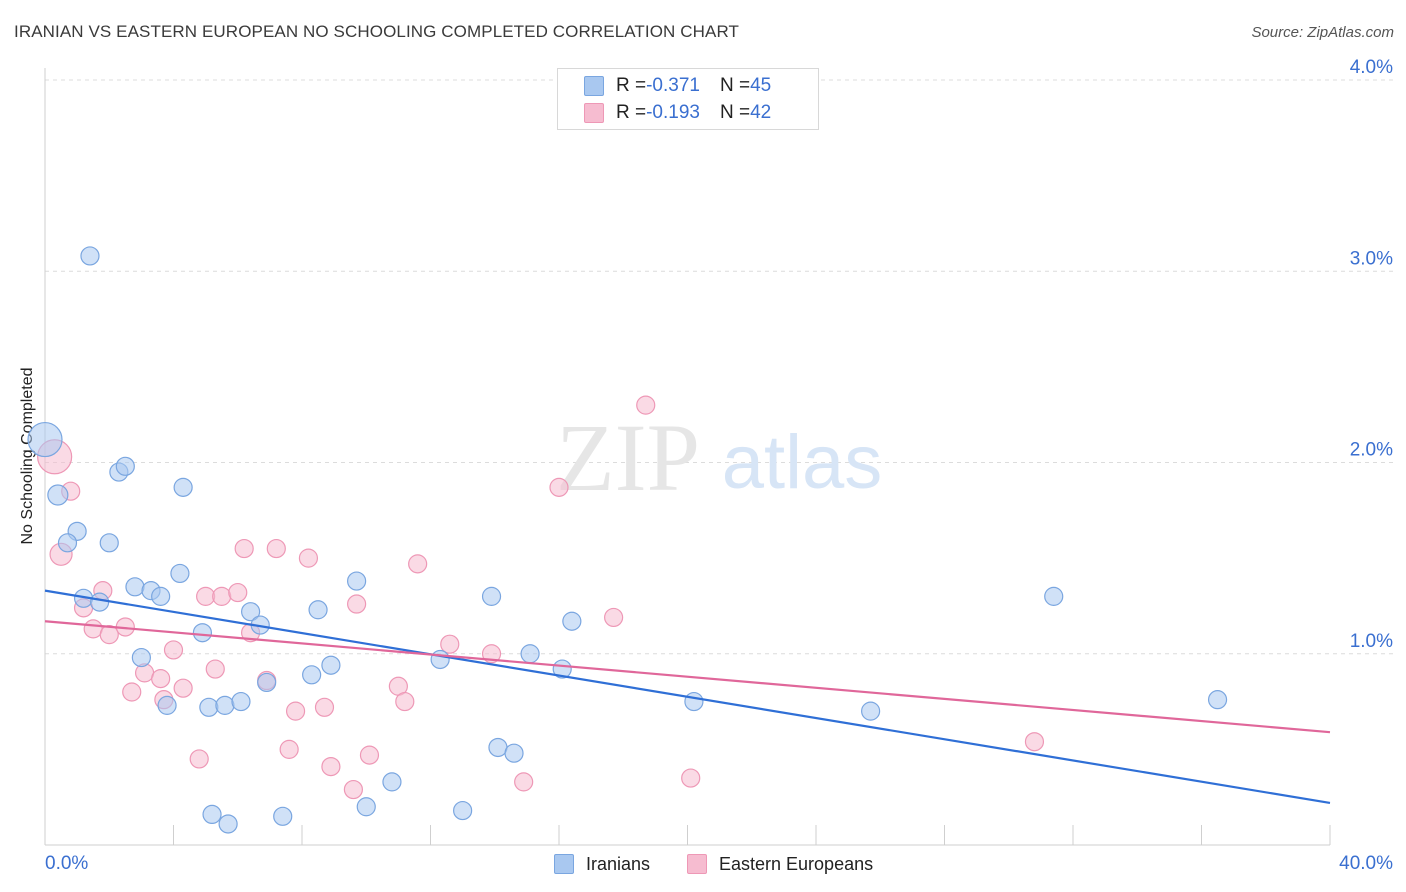  I want to click on x-tick-label: 40.0%, so click(1366, 863).